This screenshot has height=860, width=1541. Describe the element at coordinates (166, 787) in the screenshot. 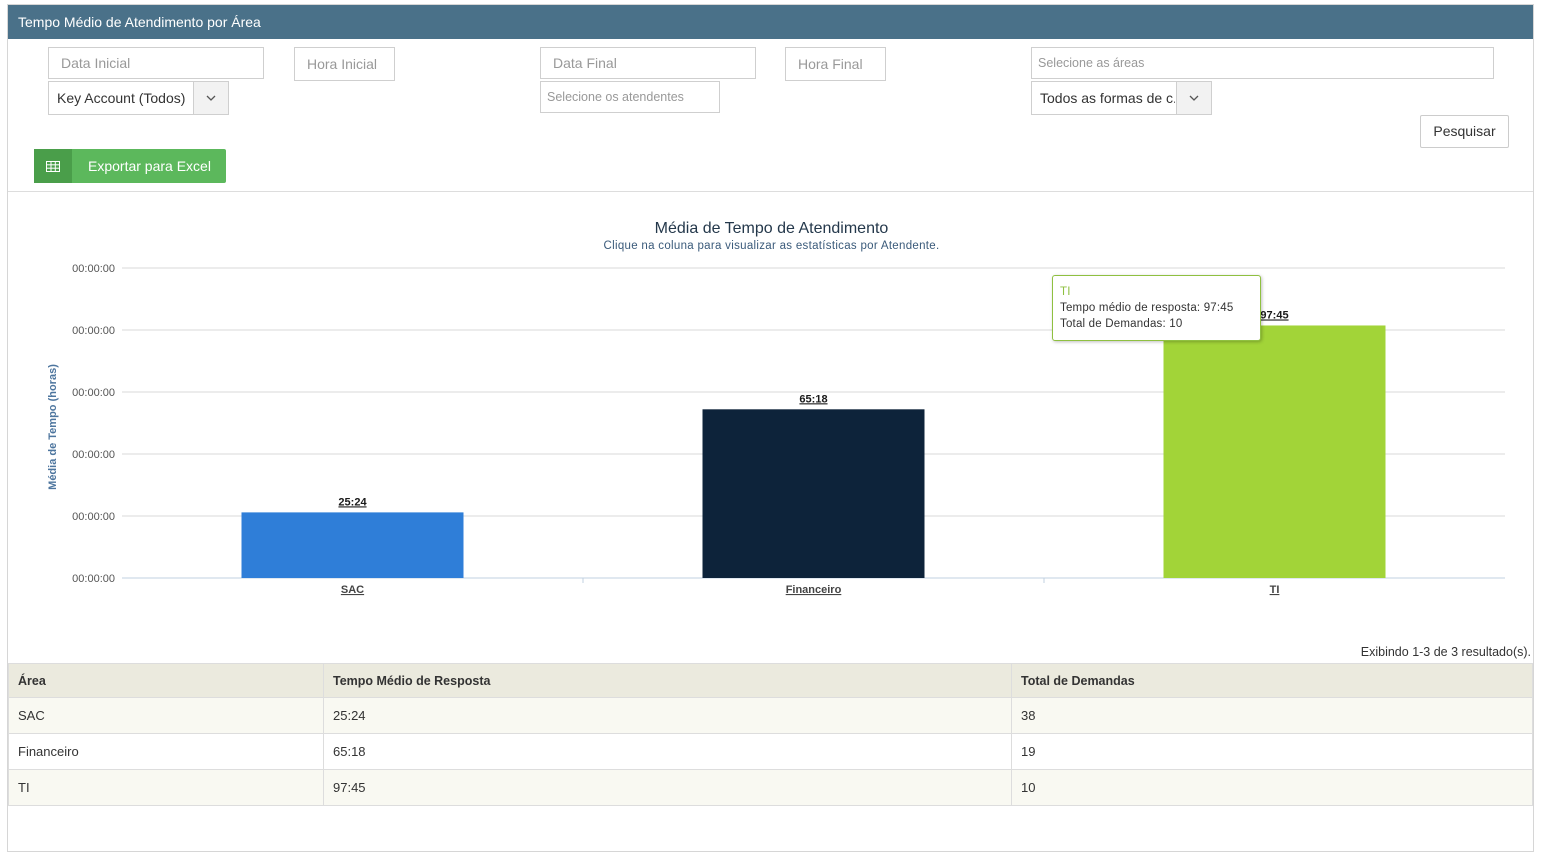

I see `cell-area: TI` at that location.